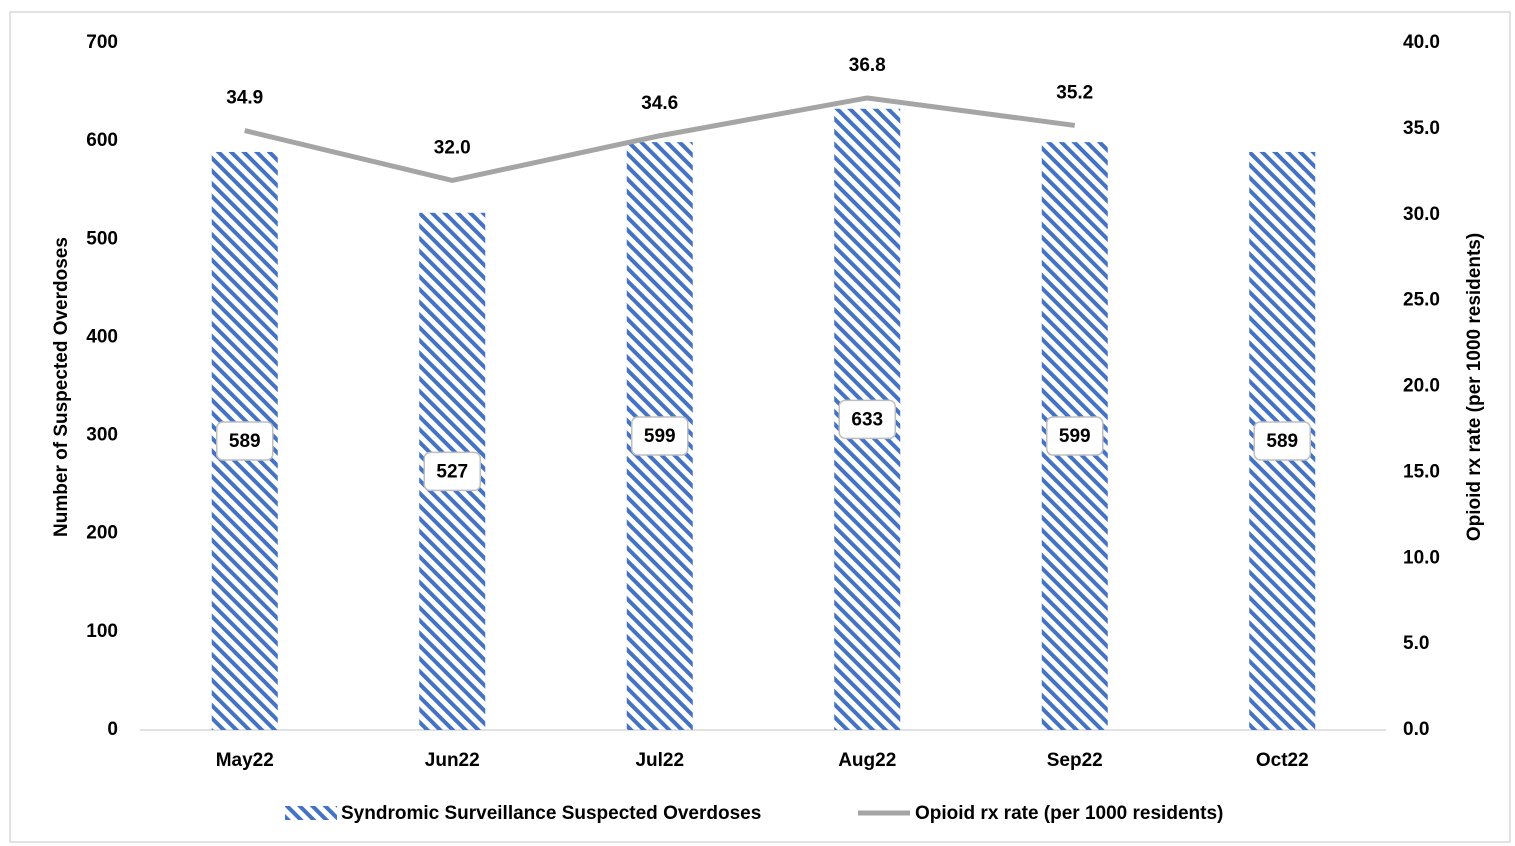 Image resolution: width=1515 pixels, height=846 pixels. What do you see at coordinates (245, 760) in the screenshot?
I see `x-tick-label: May22` at bounding box center [245, 760].